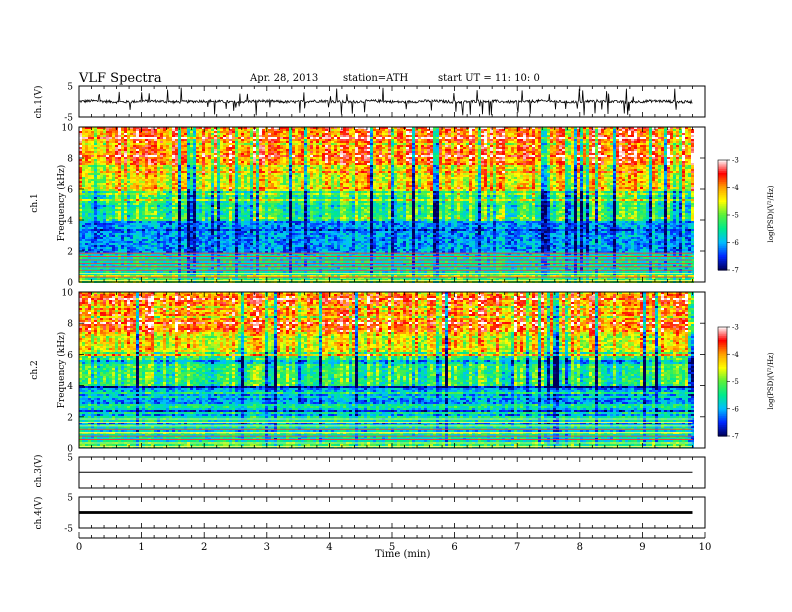 Image resolution: width=792 pixels, height=612 pixels. I want to click on ch3-waveform-ytick-label: 5, so click(70, 459).